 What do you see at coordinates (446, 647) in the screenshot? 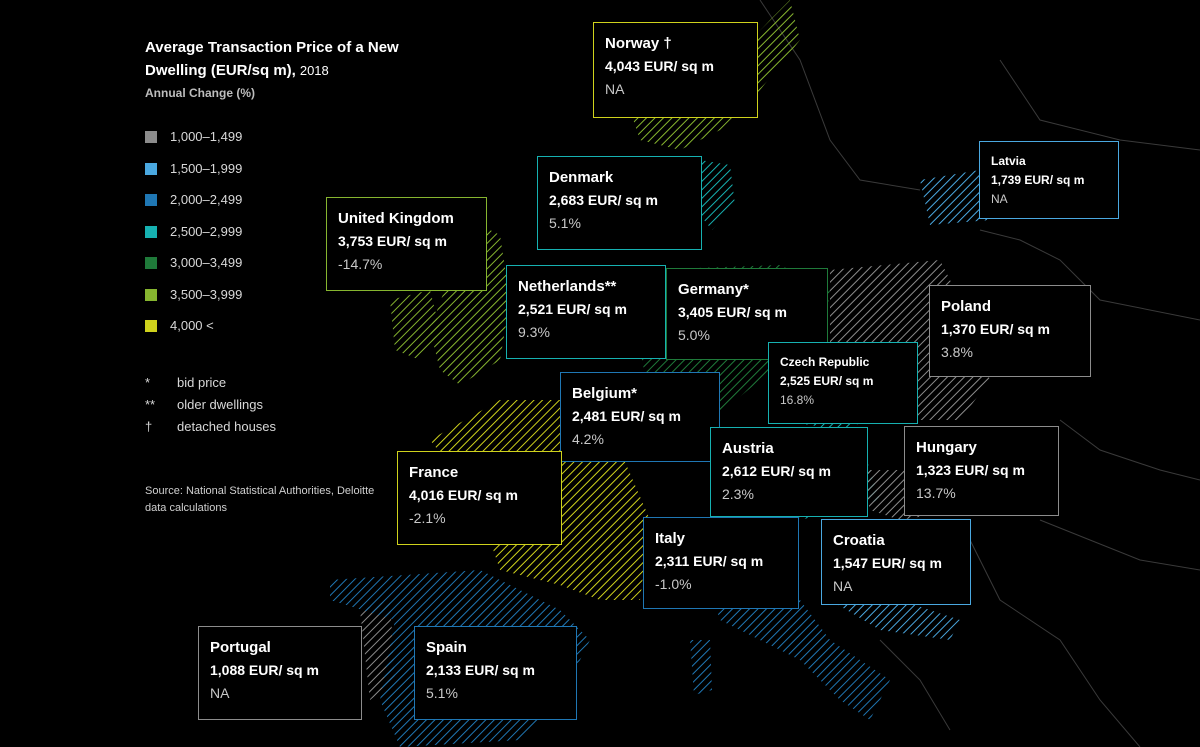
I see `country-name: Spain` at bounding box center [446, 647].